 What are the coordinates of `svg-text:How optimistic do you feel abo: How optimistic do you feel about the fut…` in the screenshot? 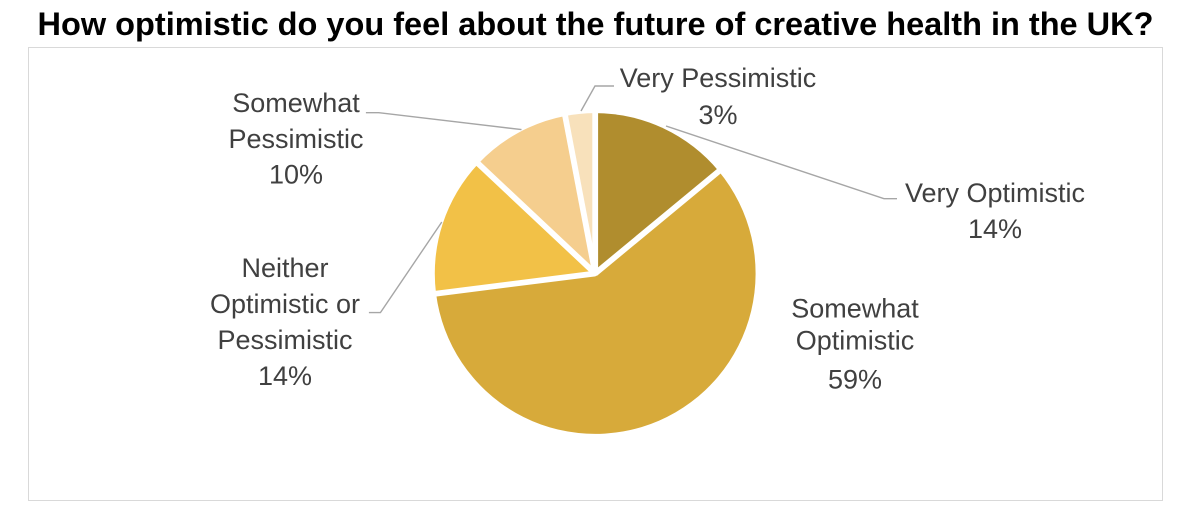 It's located at (596, 24).